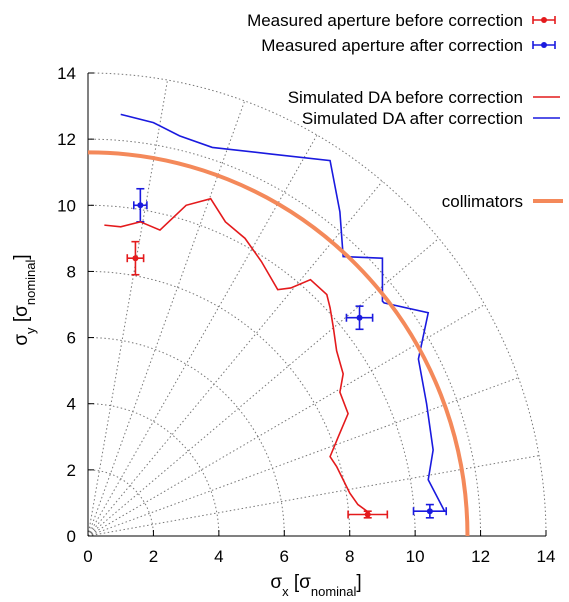 Image resolution: width=569 pixels, height=602 pixels. What do you see at coordinates (480, 556) in the screenshot?
I see `x-tick-label: 12` at bounding box center [480, 556].